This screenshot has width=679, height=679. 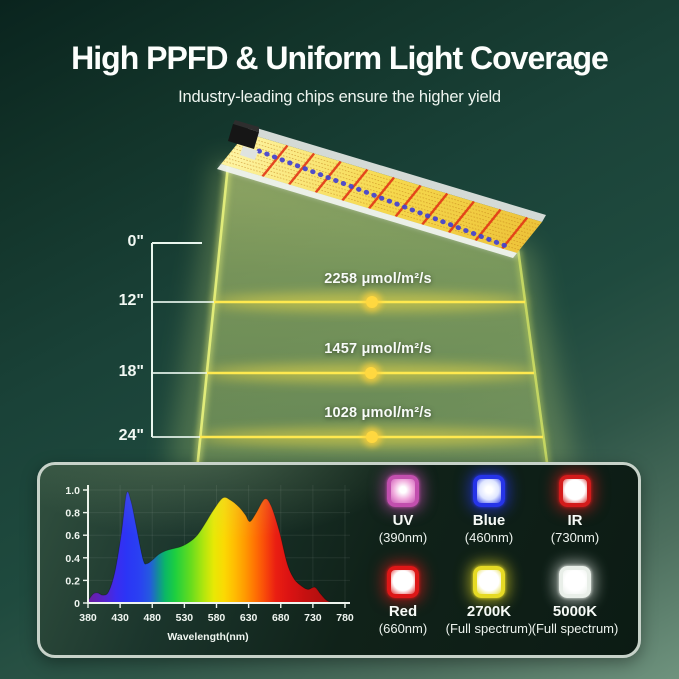 I want to click on svg-text: 380, so click(x=88, y=618).